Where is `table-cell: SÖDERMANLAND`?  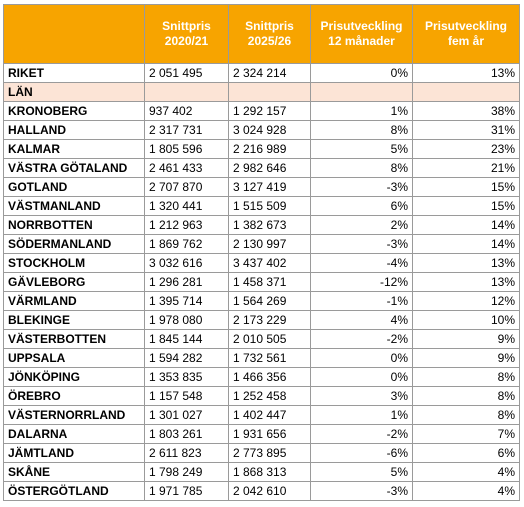 table-cell: SÖDERMANLAND is located at coordinates (74, 244).